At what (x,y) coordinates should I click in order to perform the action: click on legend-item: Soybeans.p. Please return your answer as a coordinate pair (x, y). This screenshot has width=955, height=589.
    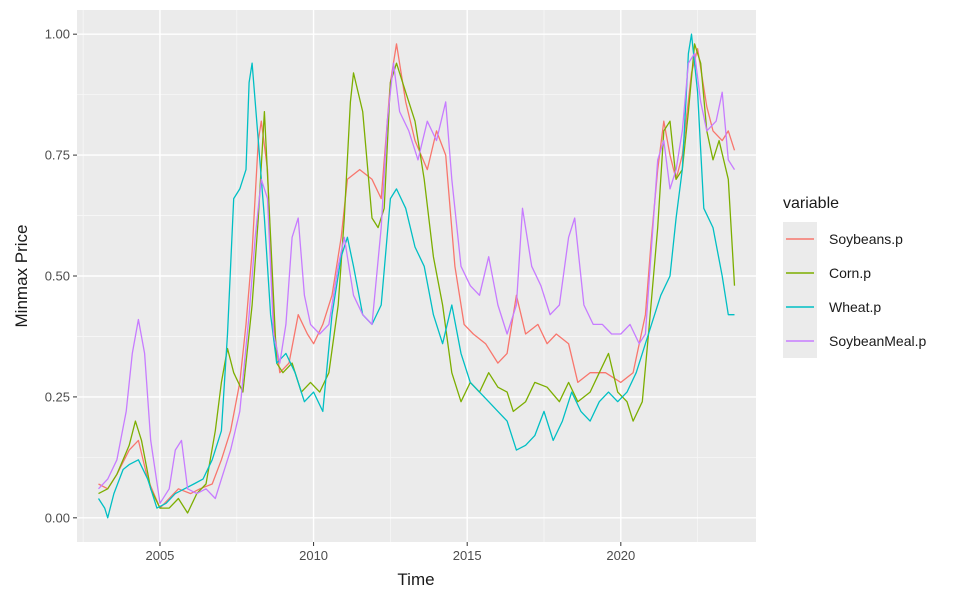
    Looking at the image, I should click on (843, 239).